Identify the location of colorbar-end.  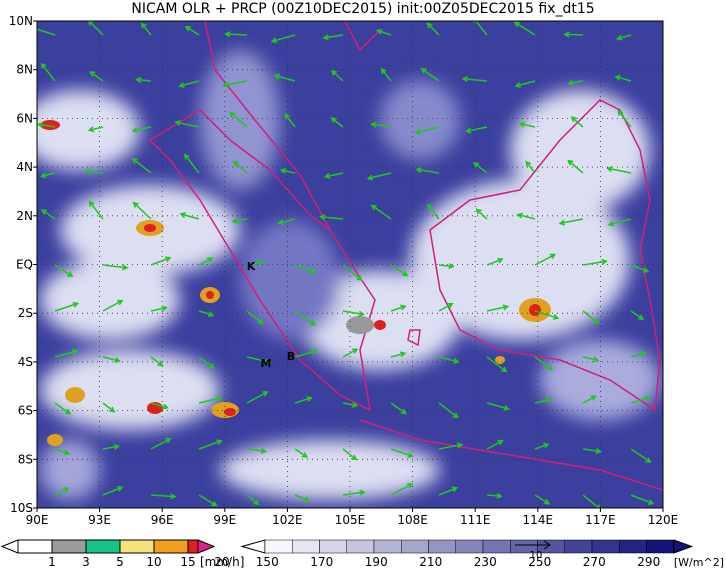
(253, 546).